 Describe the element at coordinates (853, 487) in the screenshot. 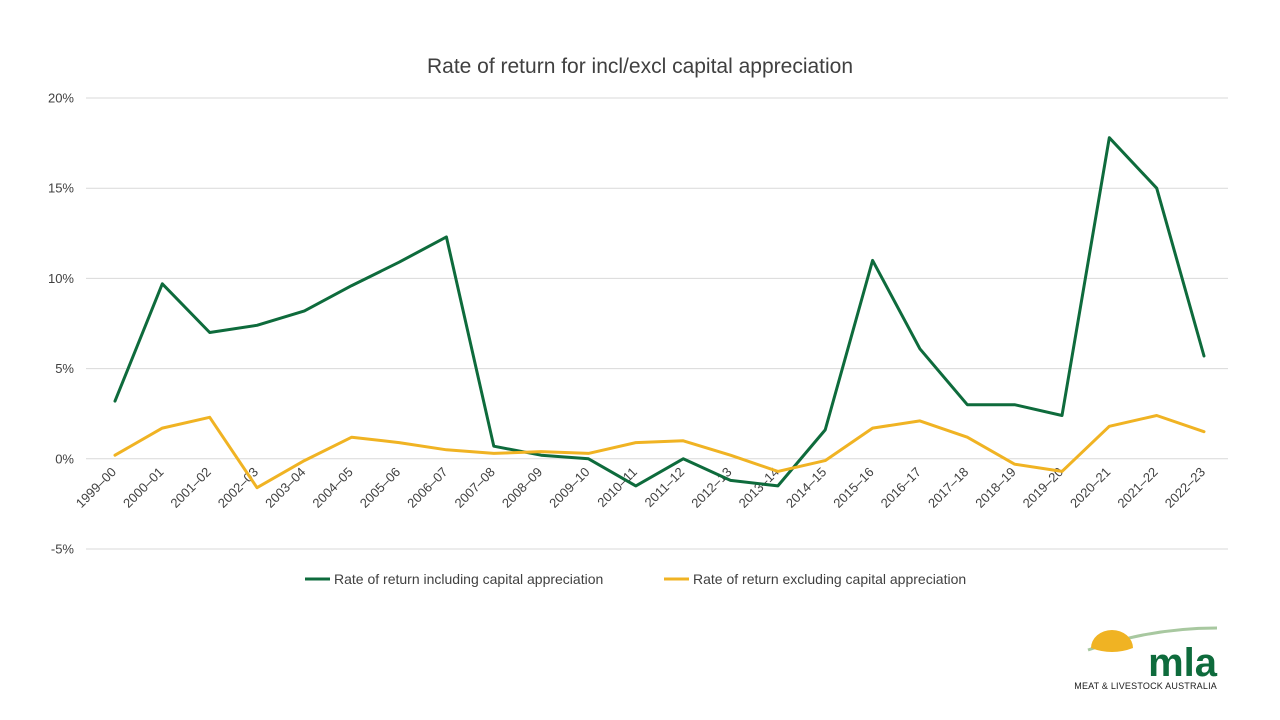

I see `x-tick-label: 2015–16` at that location.